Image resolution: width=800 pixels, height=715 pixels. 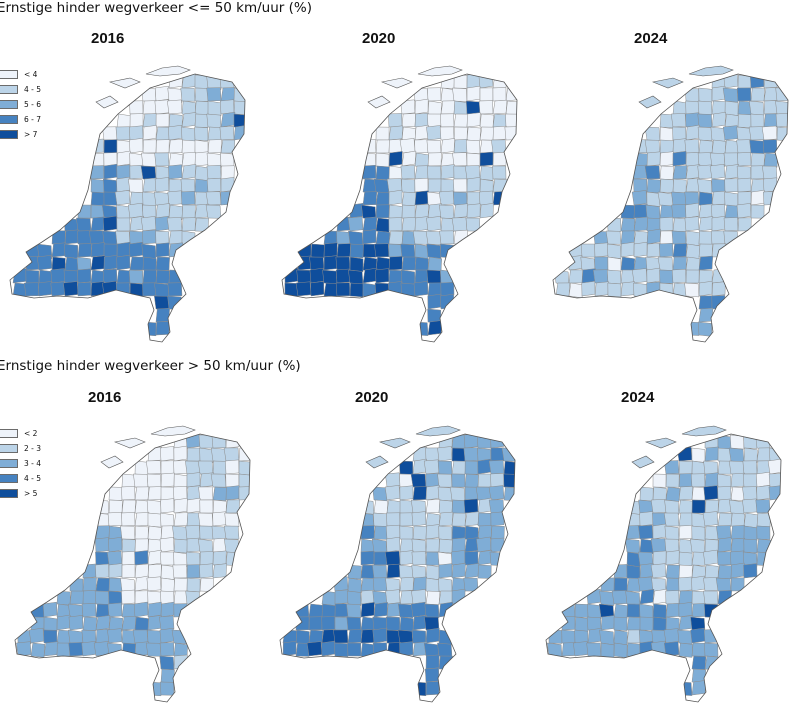 What do you see at coordinates (33, 463) in the screenshot?
I see `legend-label: 3 - 4` at bounding box center [33, 463].